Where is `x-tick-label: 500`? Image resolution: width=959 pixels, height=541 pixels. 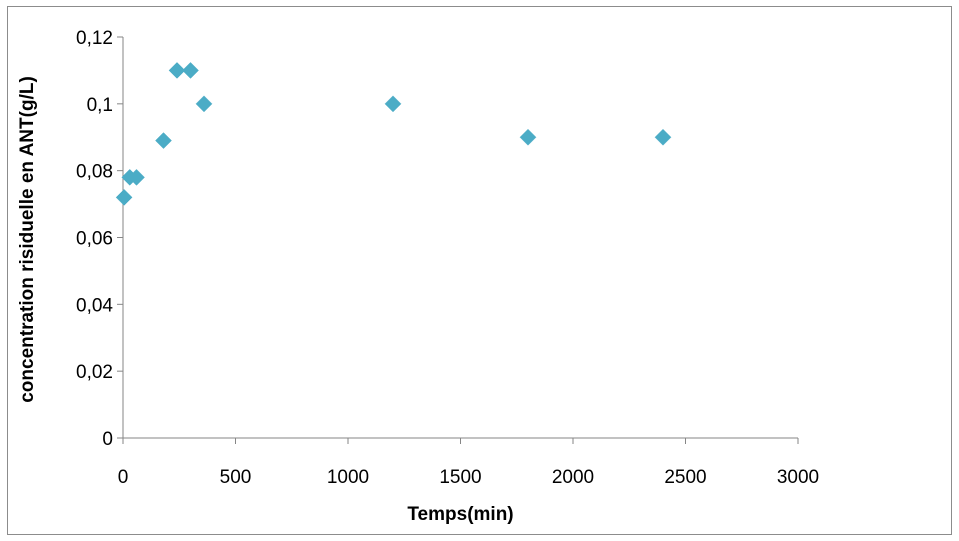
x-tick-label: 500 is located at coordinates (236, 477).